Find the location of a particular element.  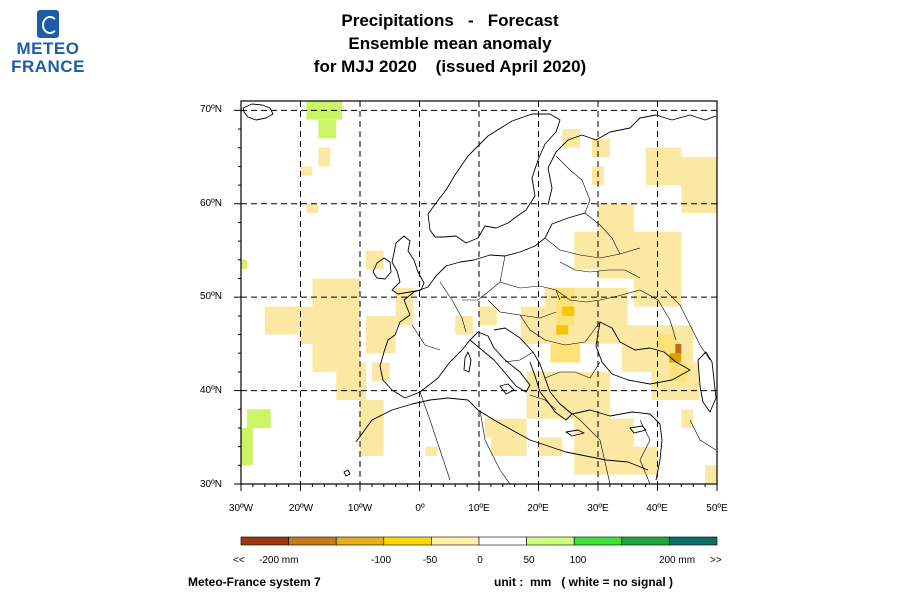

latitude-labels: 70ºN 60ºN 50ºN 40ºN 30ºN is located at coordinates (211, 297).